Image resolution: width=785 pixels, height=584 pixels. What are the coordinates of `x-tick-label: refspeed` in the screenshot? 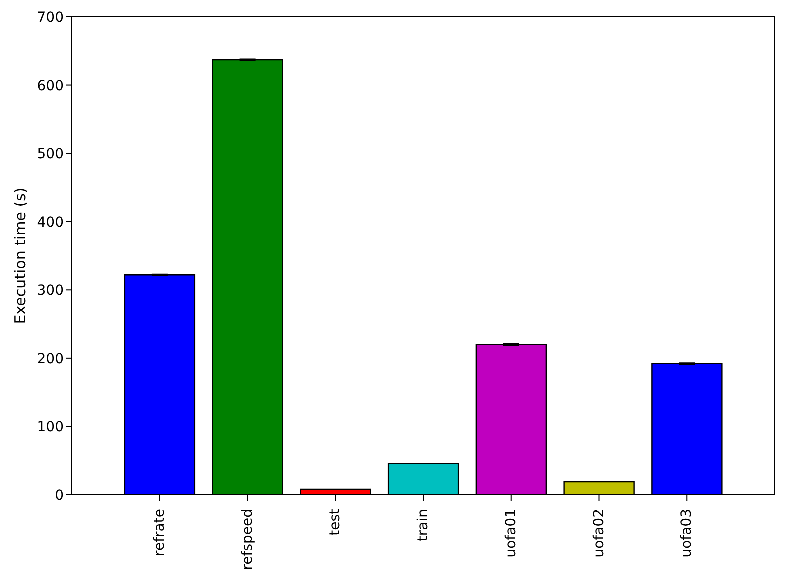 It's located at (248, 539).